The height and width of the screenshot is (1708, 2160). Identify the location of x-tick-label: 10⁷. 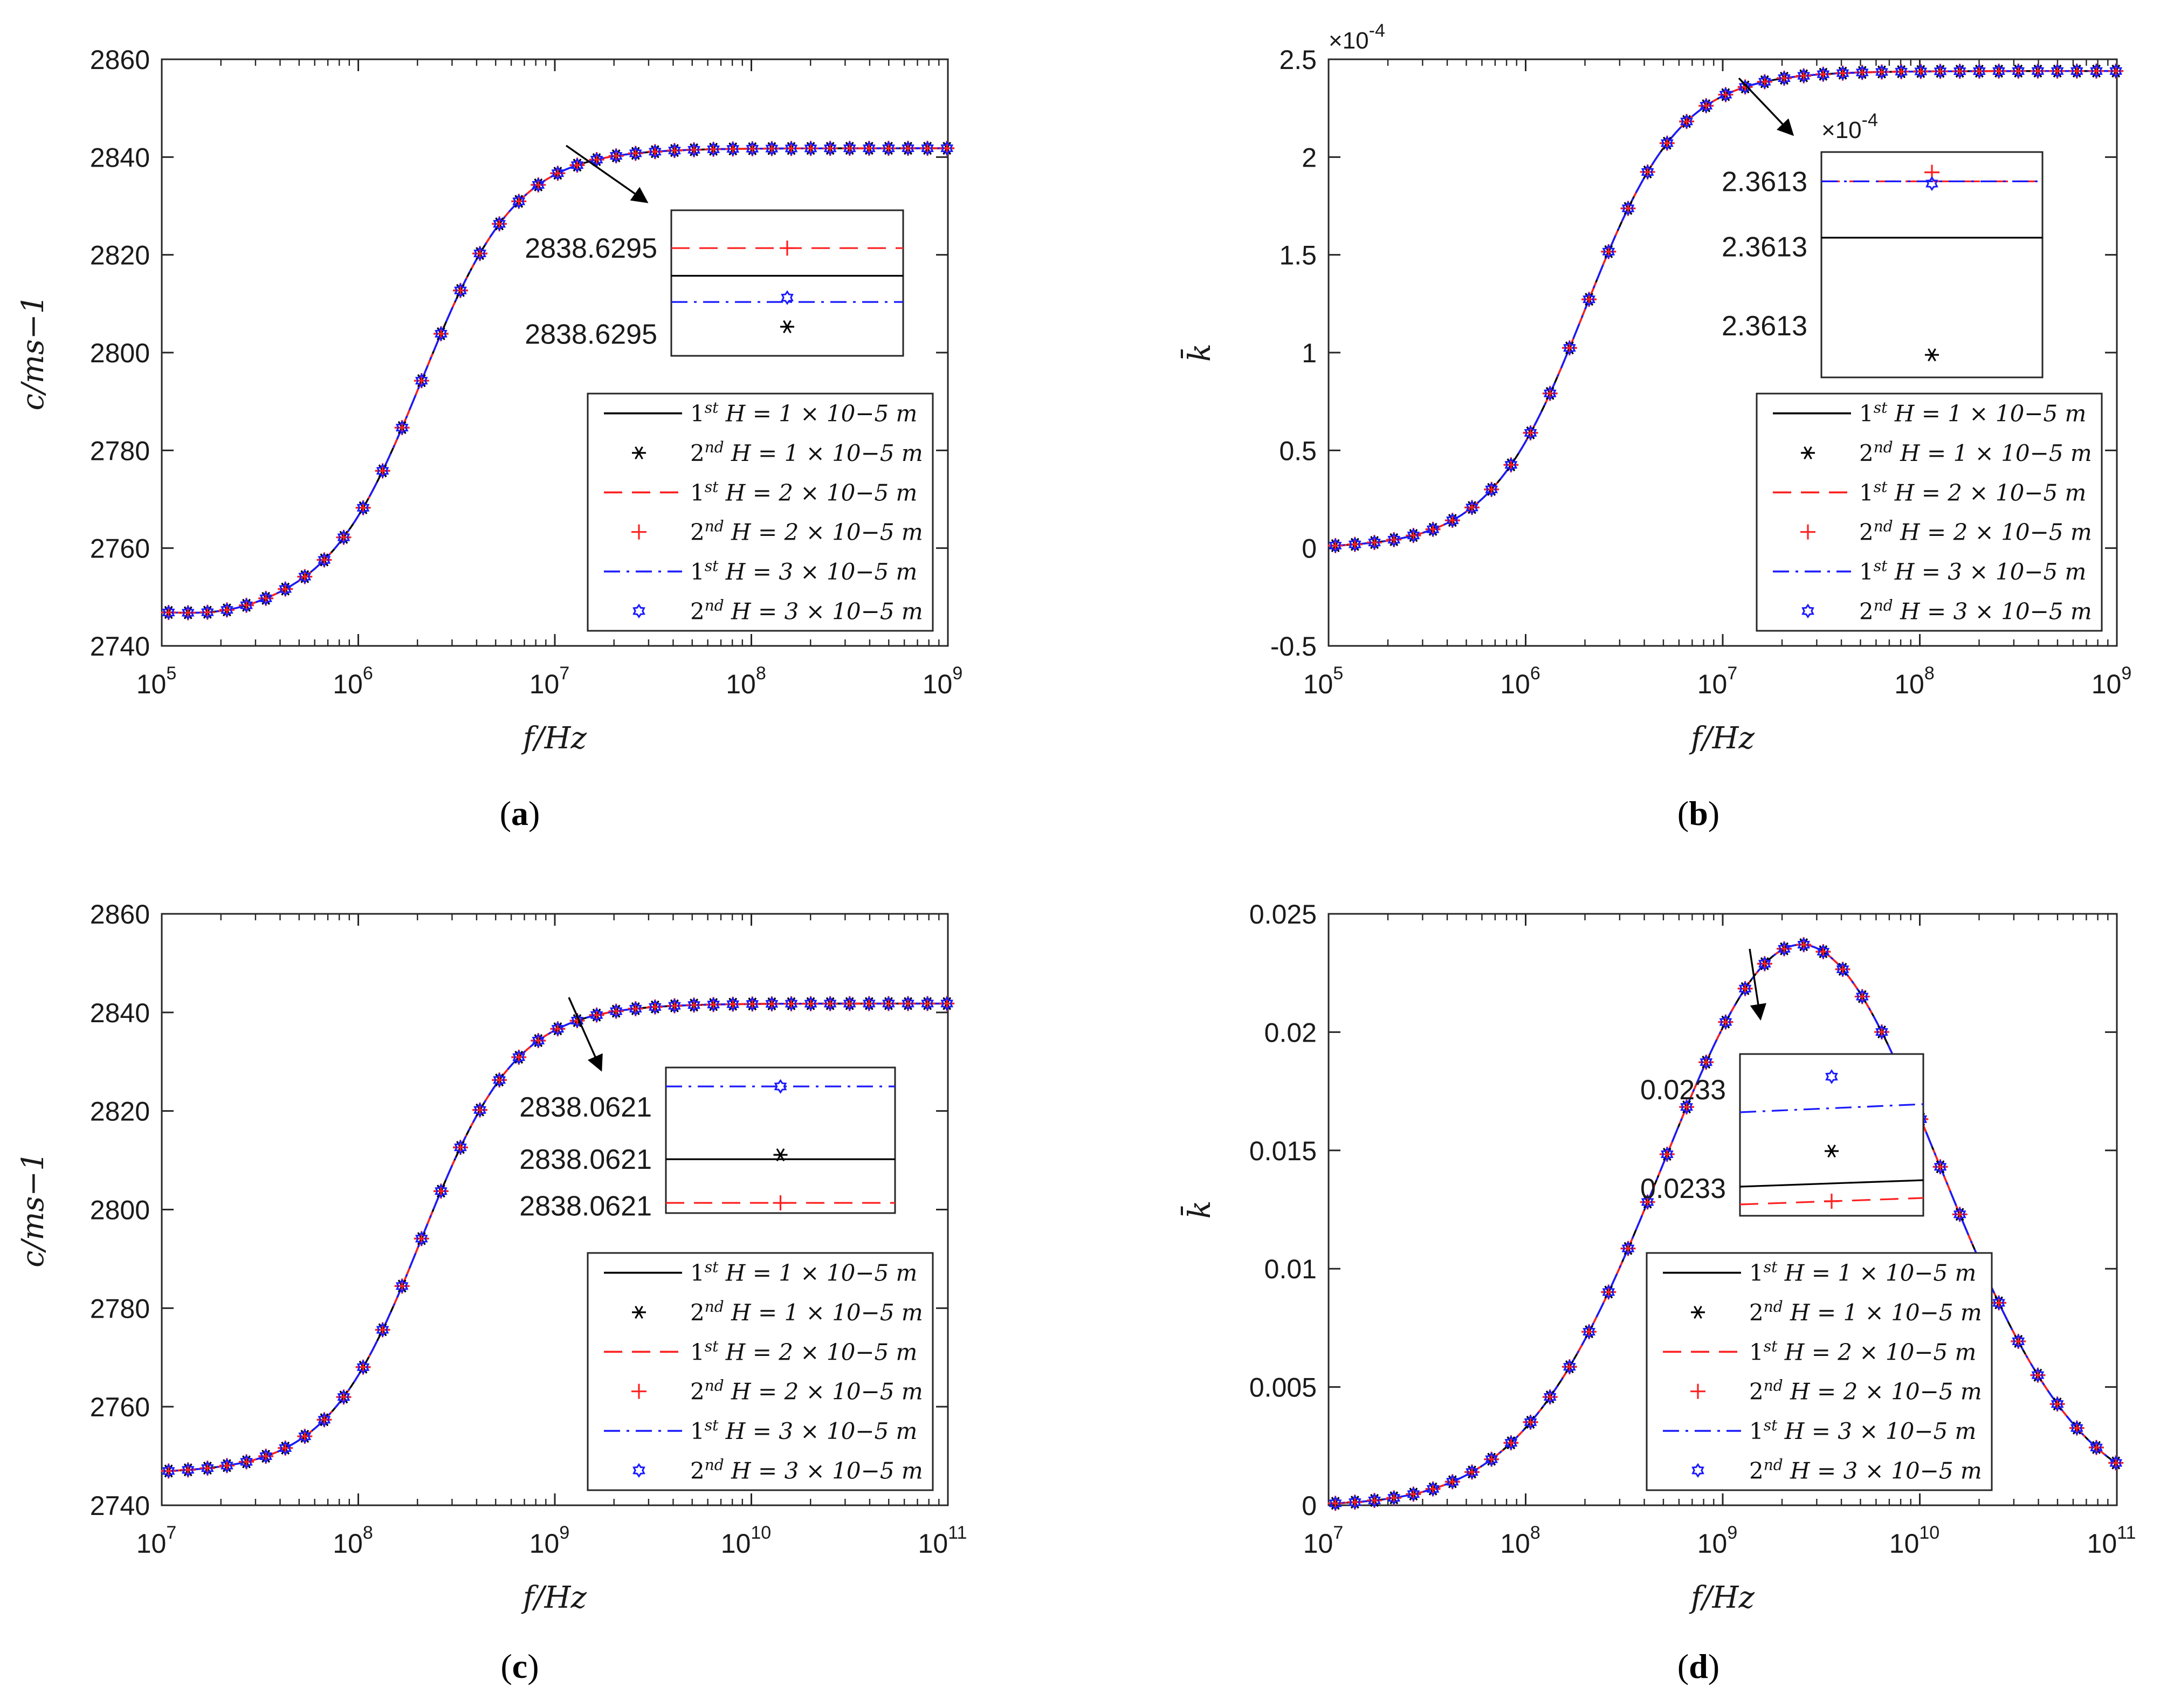
(549, 681).